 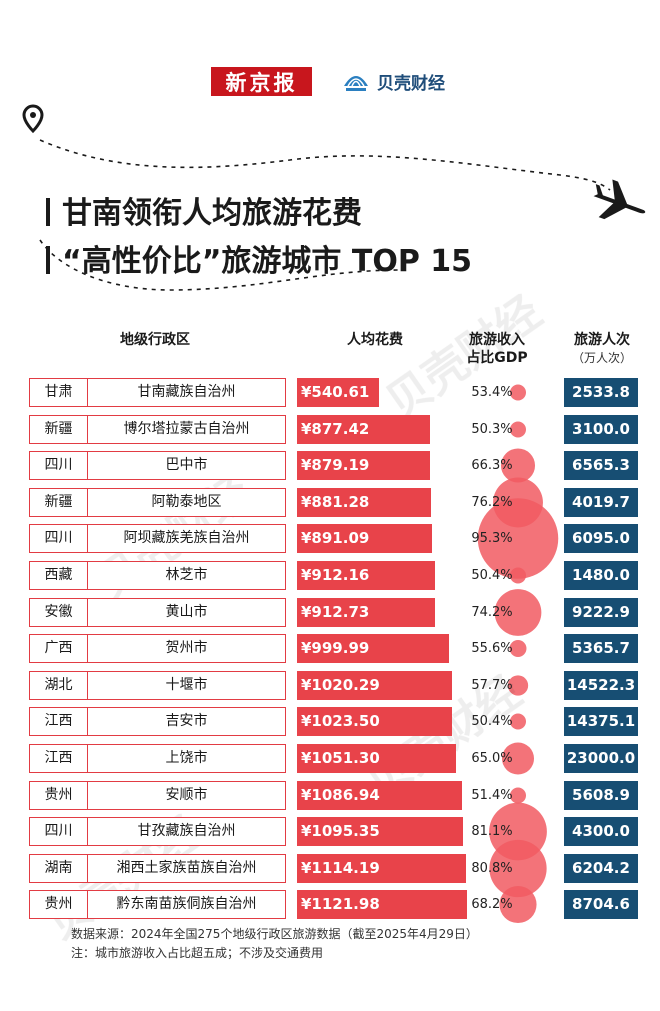 What do you see at coordinates (186, 612) in the screenshot?
I see `city-cell: 黄山市` at bounding box center [186, 612].